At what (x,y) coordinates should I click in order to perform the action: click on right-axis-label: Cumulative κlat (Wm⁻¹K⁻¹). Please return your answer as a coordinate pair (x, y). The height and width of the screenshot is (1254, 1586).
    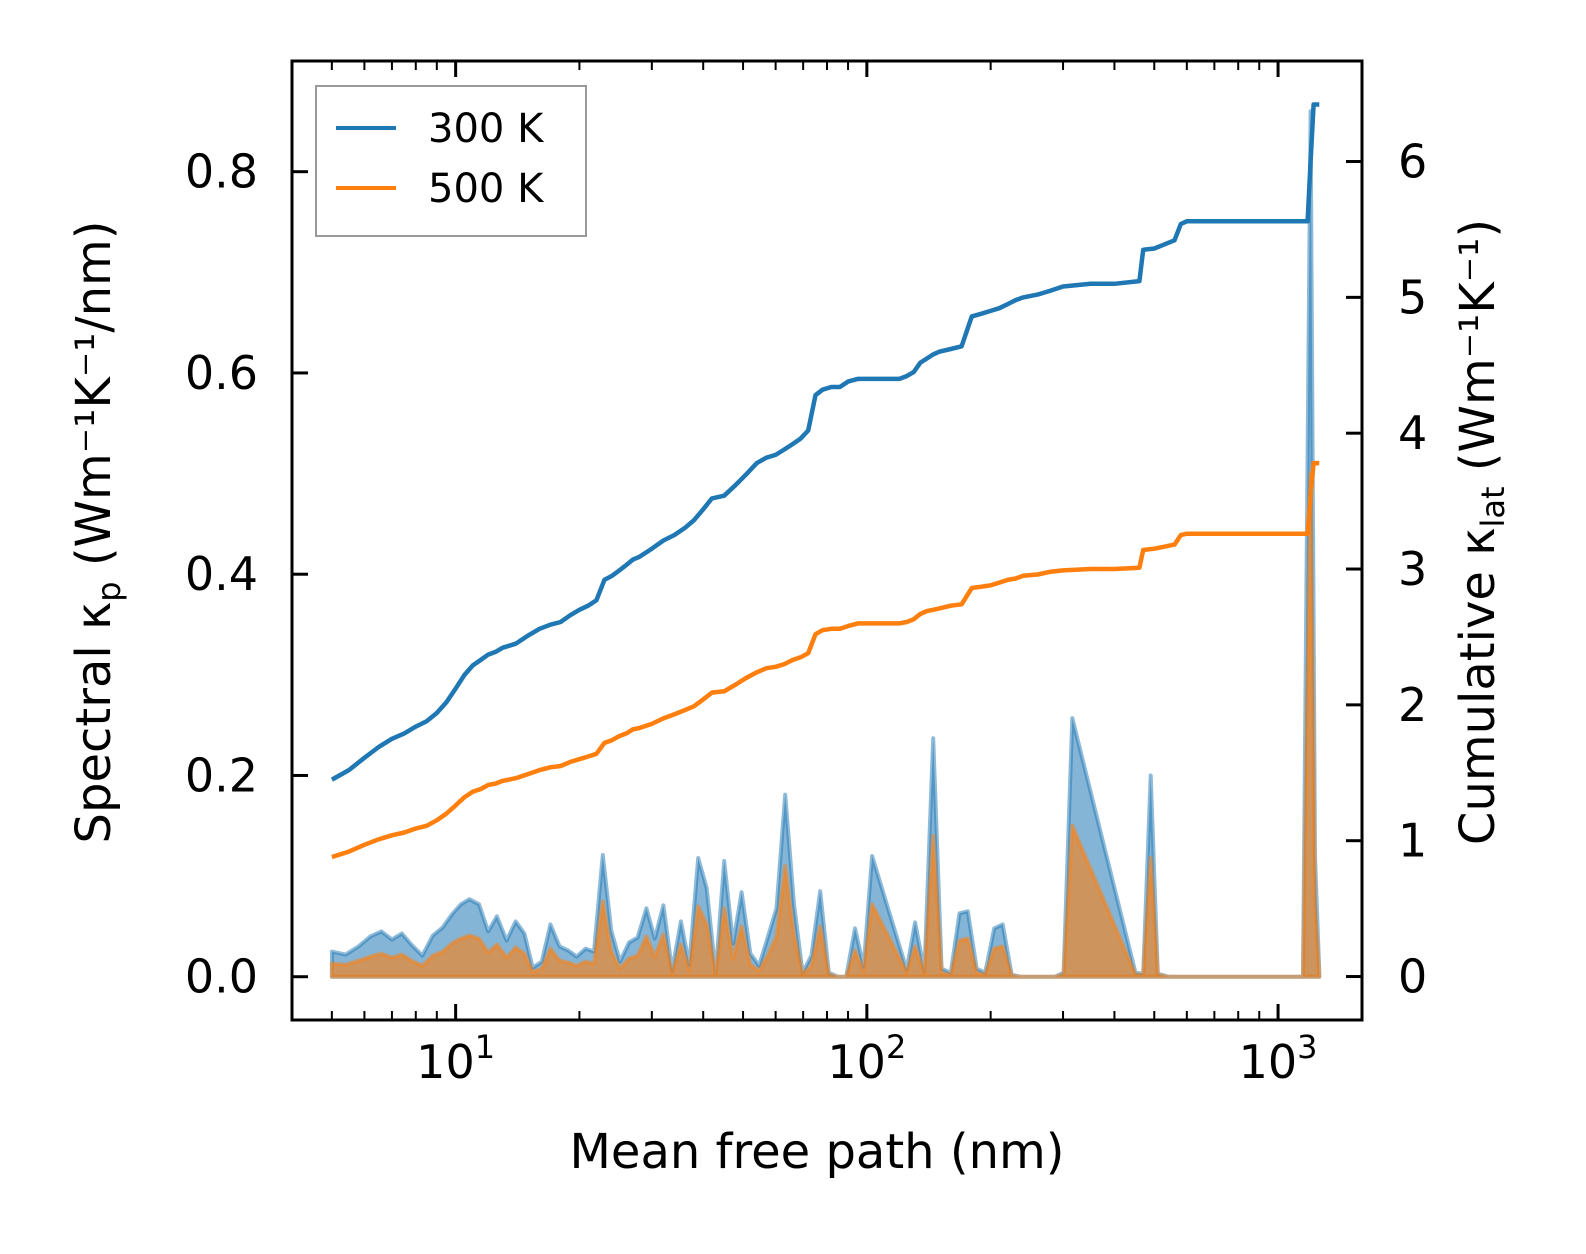
    Looking at the image, I should click on (1481, 532).